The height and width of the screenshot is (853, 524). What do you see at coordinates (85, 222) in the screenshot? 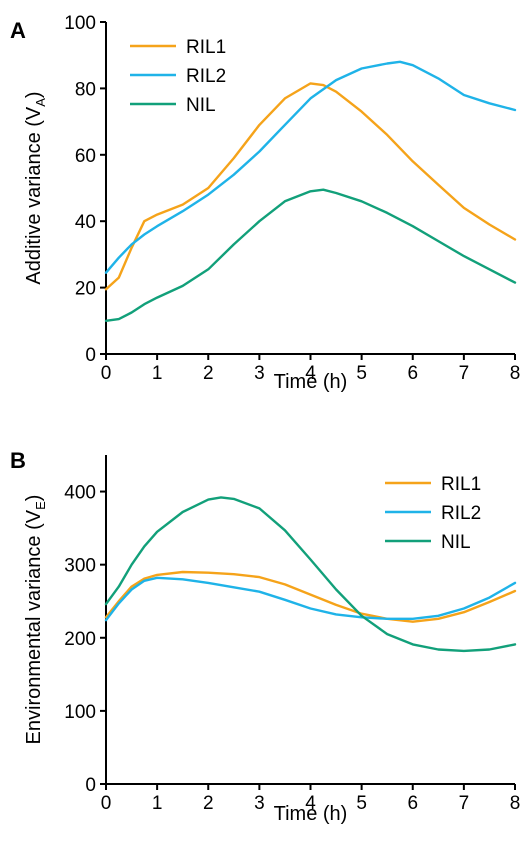
I see `y-tick-label: 40` at bounding box center [85, 222].